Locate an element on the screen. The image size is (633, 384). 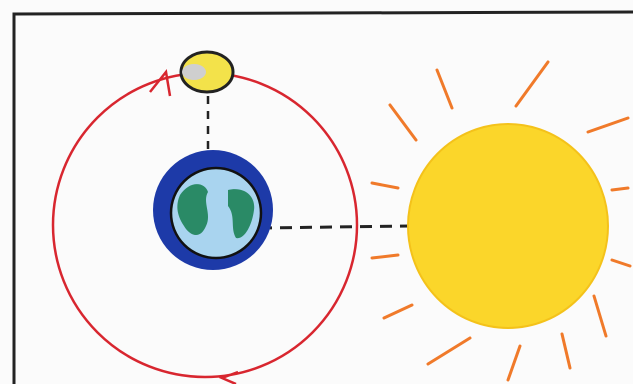
moon-shadow is located at coordinates (194, 72).